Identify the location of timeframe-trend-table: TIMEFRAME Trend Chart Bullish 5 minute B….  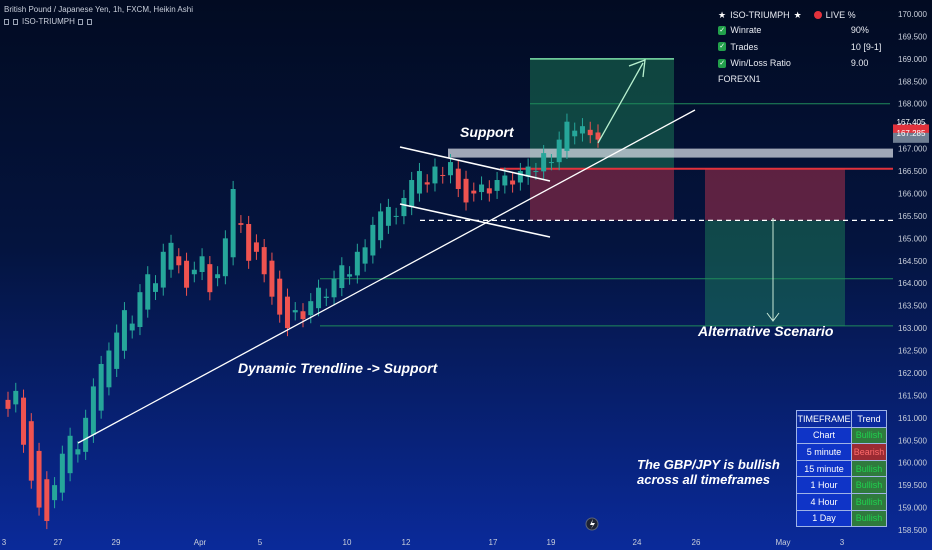
(841, 469).